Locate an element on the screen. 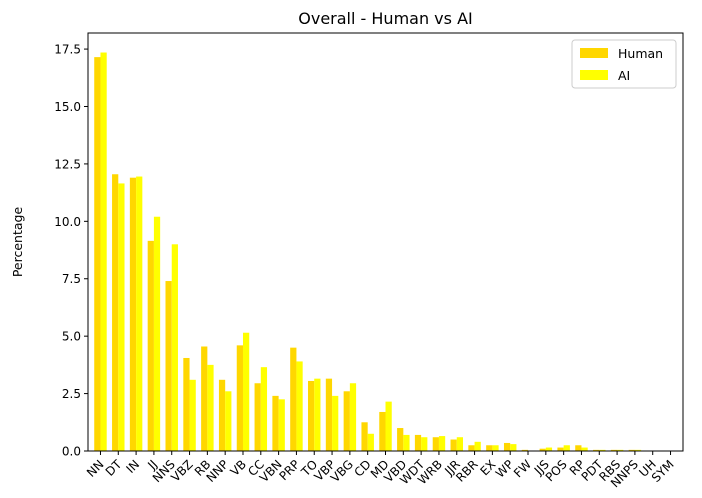 The width and height of the screenshot is (702, 498). bar-human-ex is located at coordinates (489, 448).